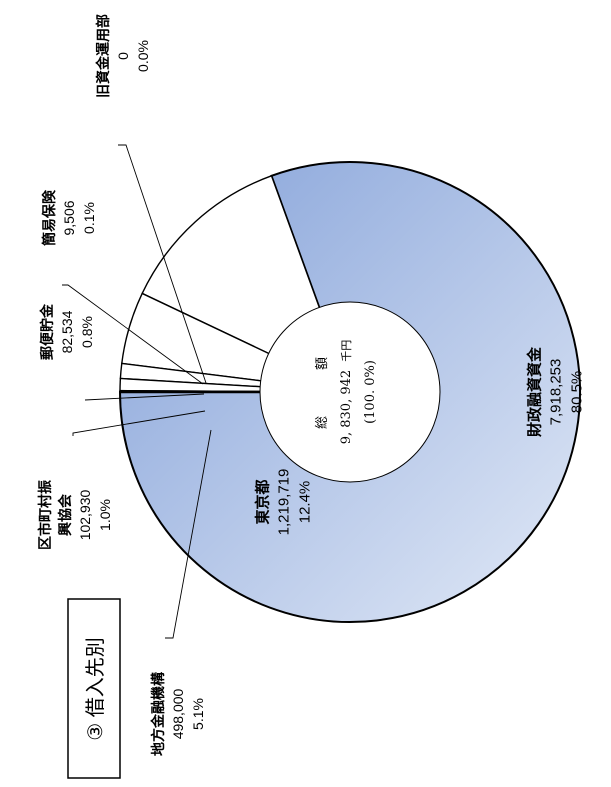 This screenshot has height=787, width=611. What do you see at coordinates (103, 56) in the screenshot?
I see `slice-name: 旧資金運用部` at bounding box center [103, 56].